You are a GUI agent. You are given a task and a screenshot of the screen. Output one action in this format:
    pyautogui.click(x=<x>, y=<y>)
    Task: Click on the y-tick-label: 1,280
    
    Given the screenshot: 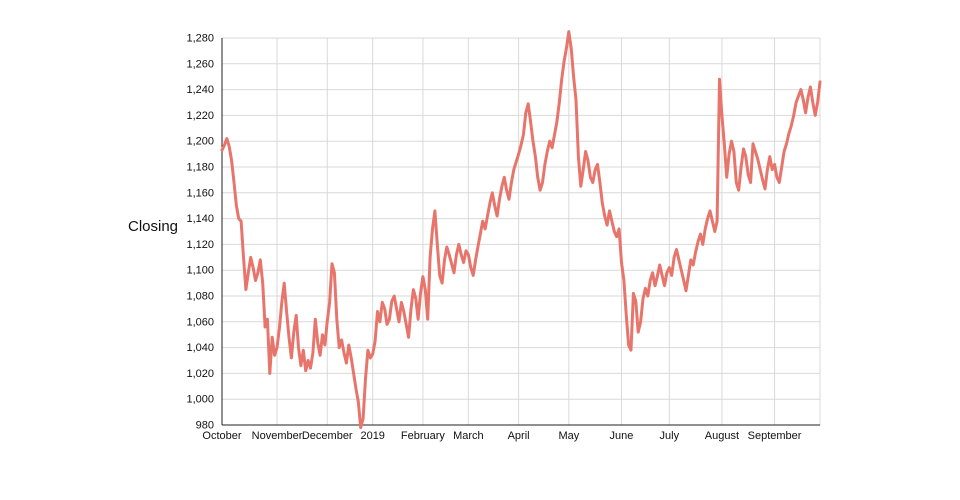 What is the action you would take?
    pyautogui.click(x=200, y=39)
    